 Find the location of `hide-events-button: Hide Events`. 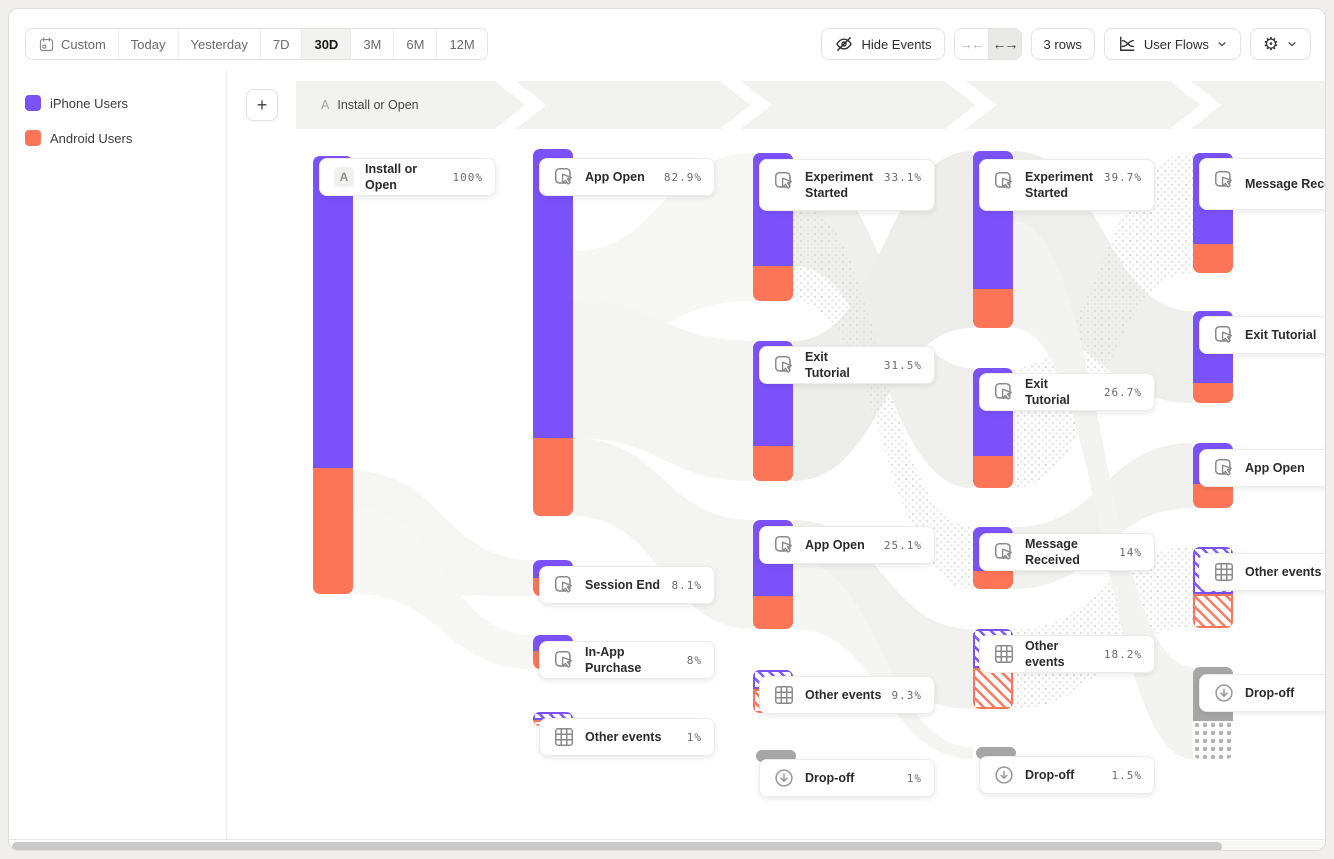

hide-events-button: Hide Events is located at coordinates (883, 44).